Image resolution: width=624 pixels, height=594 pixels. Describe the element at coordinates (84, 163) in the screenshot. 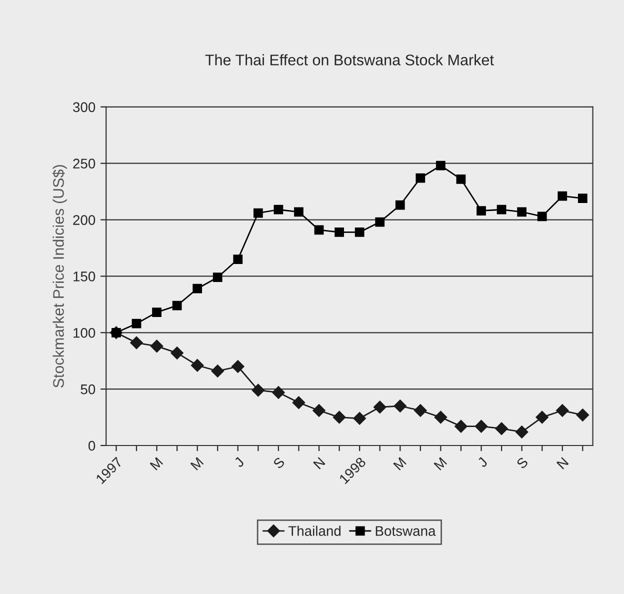

I see `y-tick-label: 250` at that location.